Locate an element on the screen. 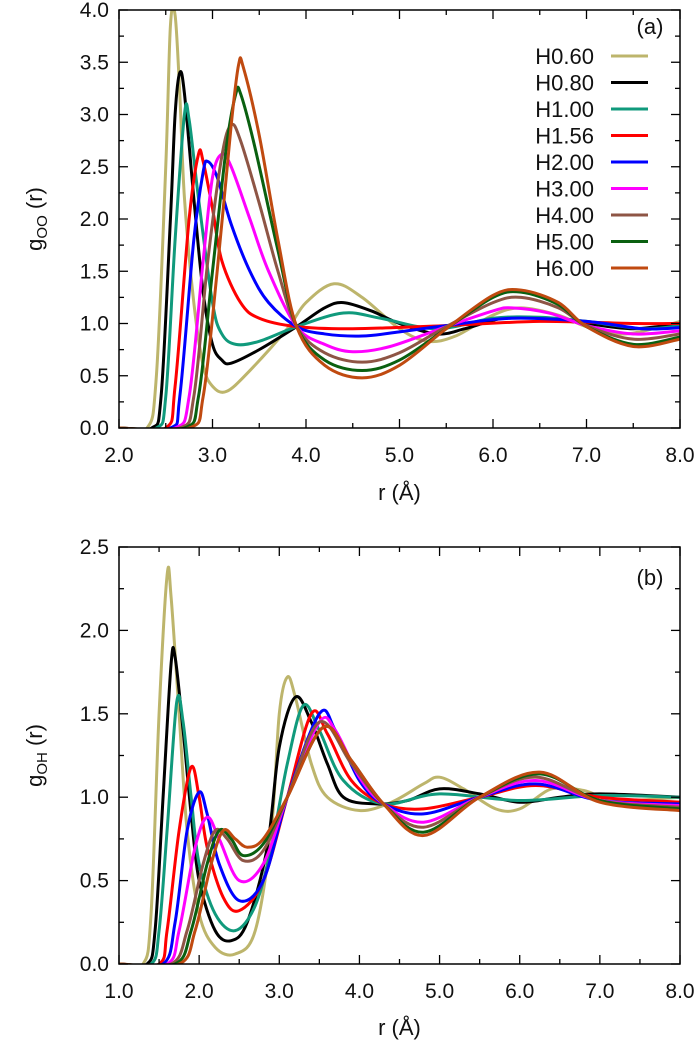  panel-label: (a) is located at coordinates (650, 26).